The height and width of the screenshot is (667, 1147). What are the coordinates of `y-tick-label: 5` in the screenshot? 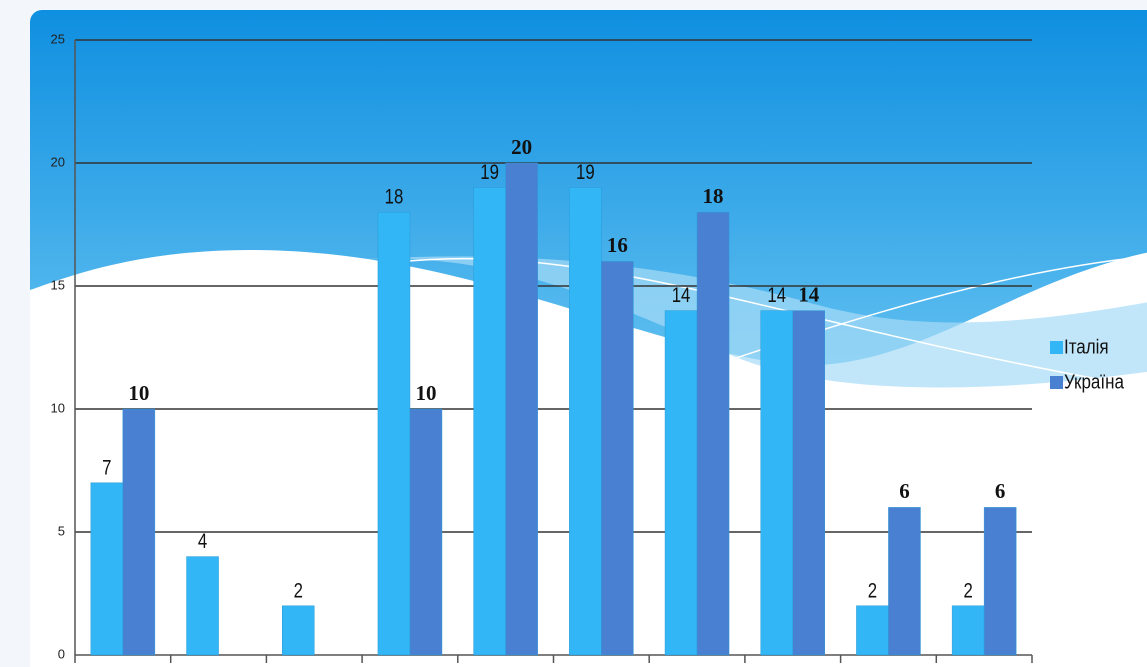 It's located at (61, 530).